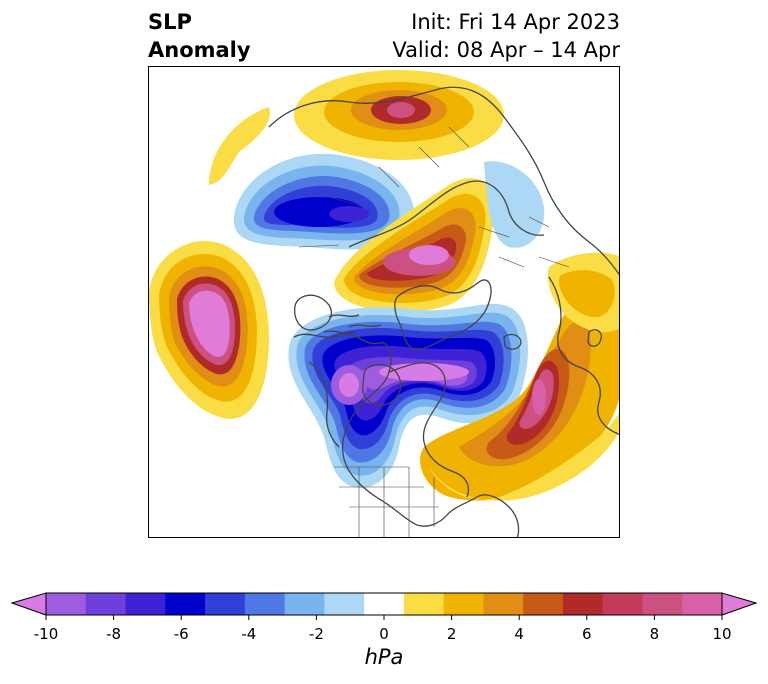 The width and height of the screenshot is (768, 684). What do you see at coordinates (384, 657) in the screenshot?
I see `colorbar-unit-label: hPa` at bounding box center [384, 657].